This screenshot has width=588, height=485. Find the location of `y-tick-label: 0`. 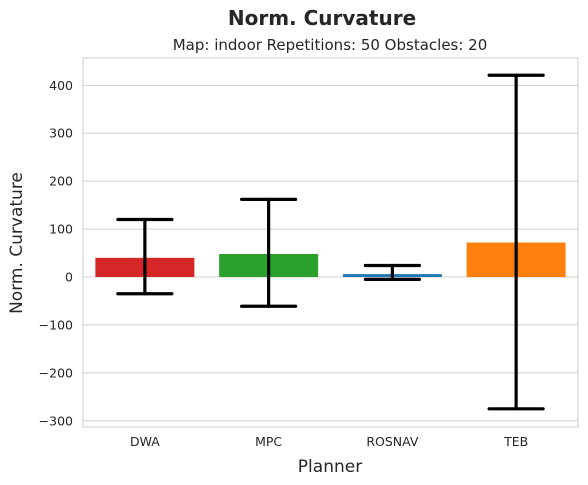

y-tick-label: 0 is located at coordinates (69, 277).